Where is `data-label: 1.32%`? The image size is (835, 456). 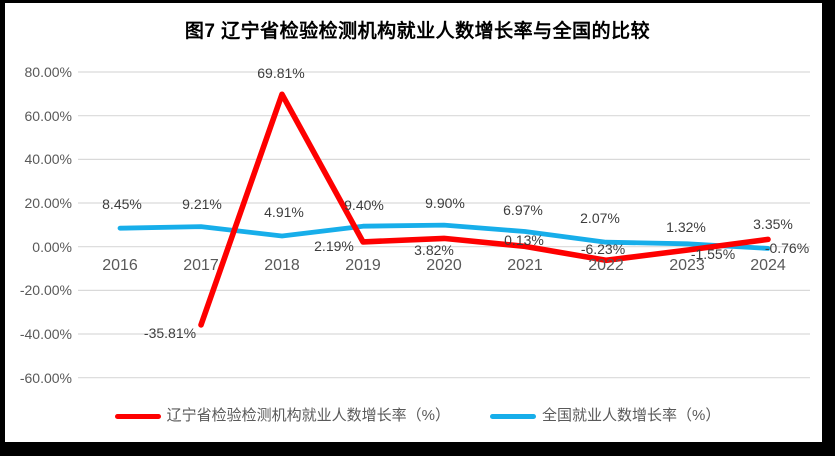
data-label: 1.32% is located at coordinates (686, 226).